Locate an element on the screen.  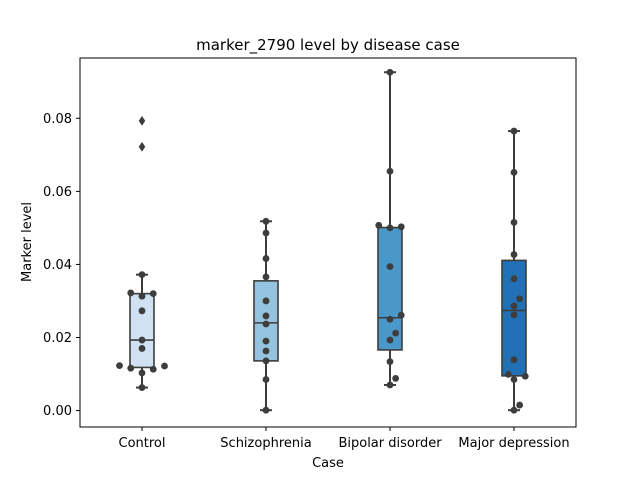
y-tick-label: 0.04 is located at coordinates (57, 265).